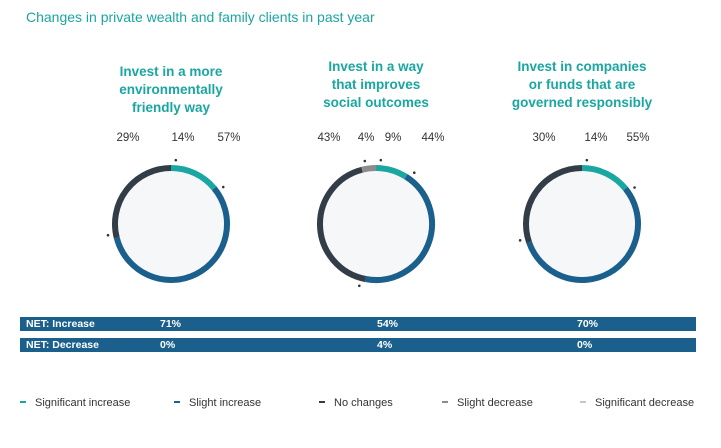 The width and height of the screenshot is (721, 448). I want to click on legend-label: Slight decrease, so click(495, 403).